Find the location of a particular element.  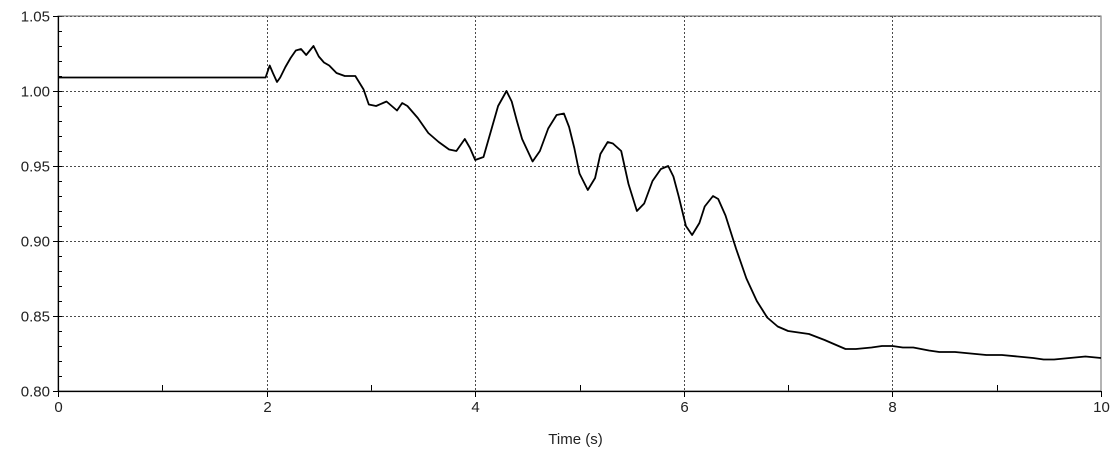

y-tick-label: 0.90 is located at coordinates (35, 242).